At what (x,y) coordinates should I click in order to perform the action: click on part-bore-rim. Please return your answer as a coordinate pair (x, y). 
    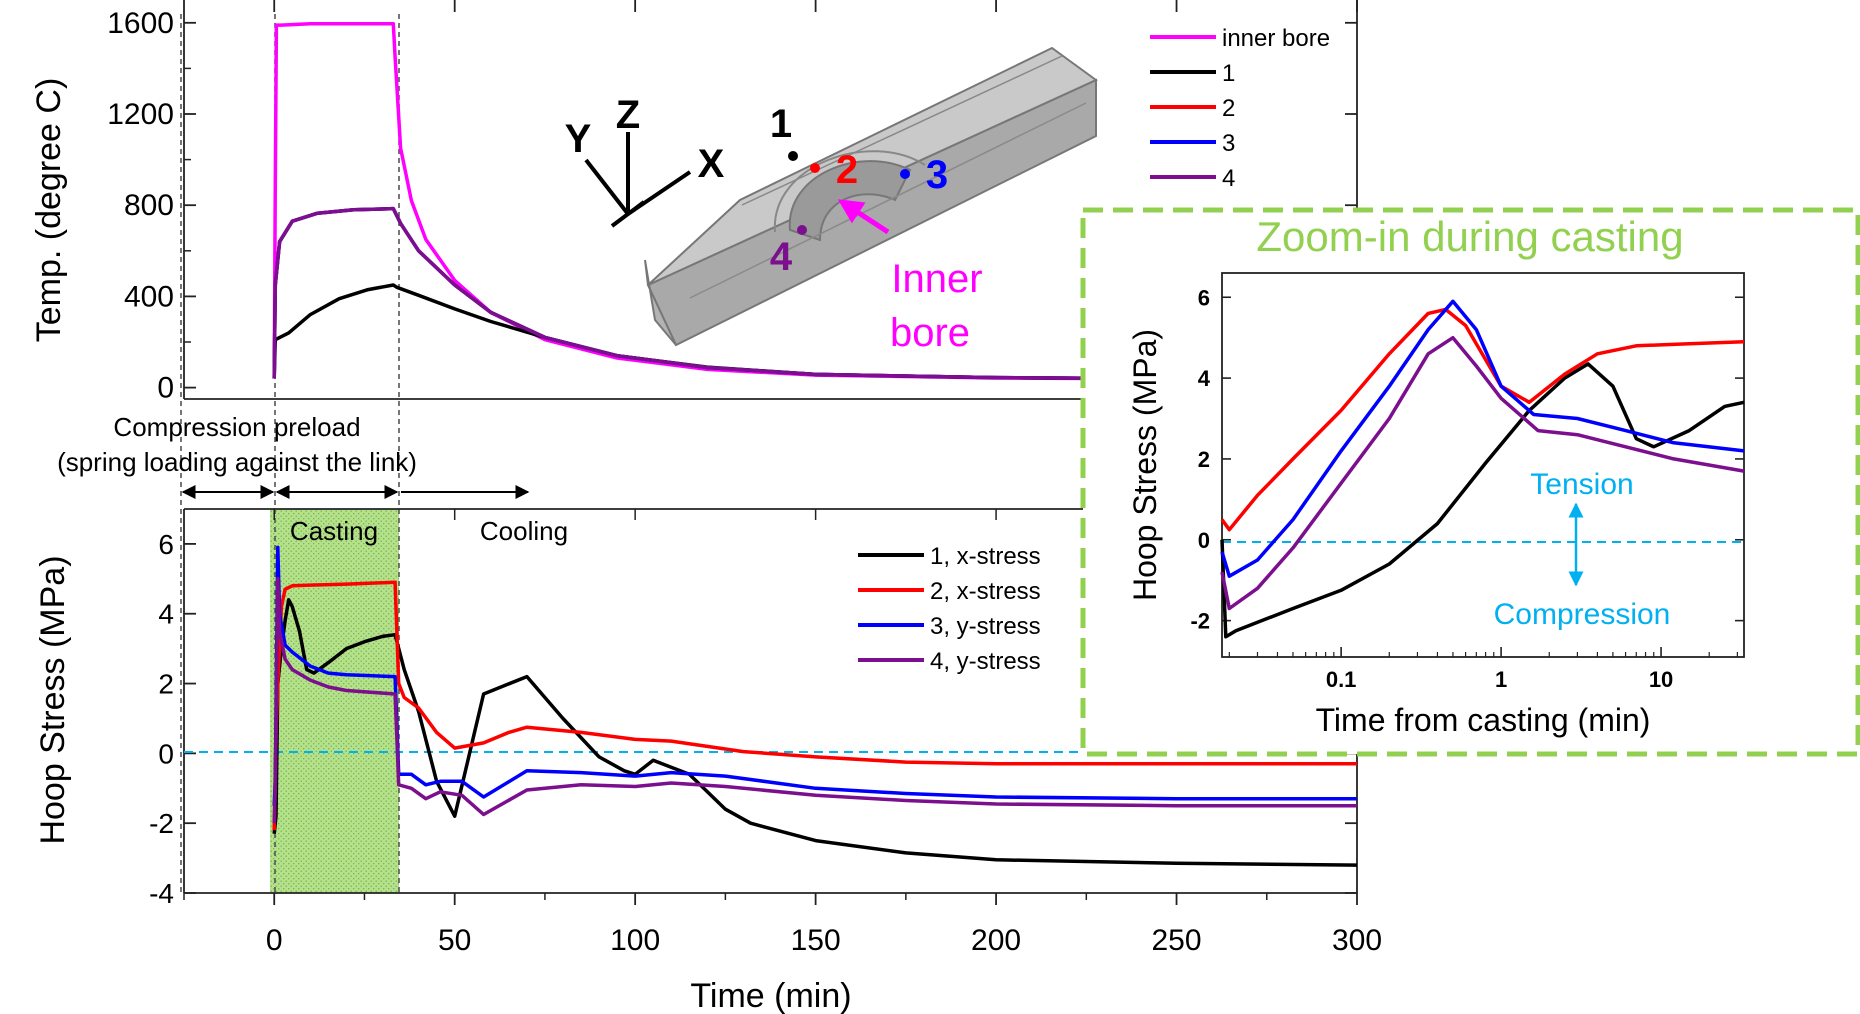
    Looking at the image, I should click on (849, 191).